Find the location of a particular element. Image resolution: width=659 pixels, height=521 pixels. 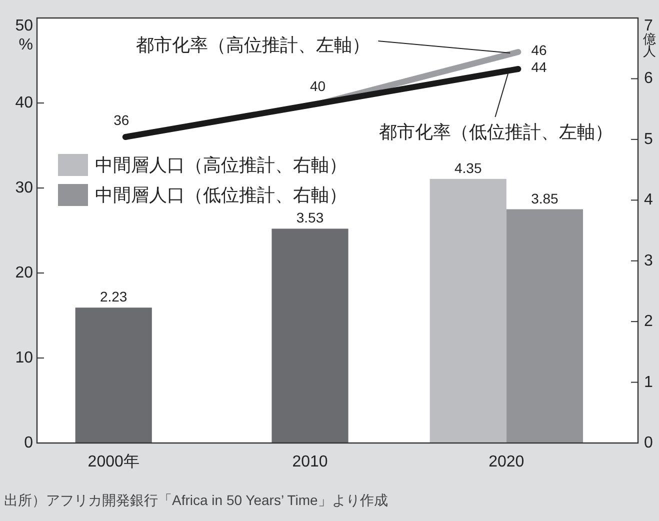

data-label: 46 is located at coordinates (539, 50).